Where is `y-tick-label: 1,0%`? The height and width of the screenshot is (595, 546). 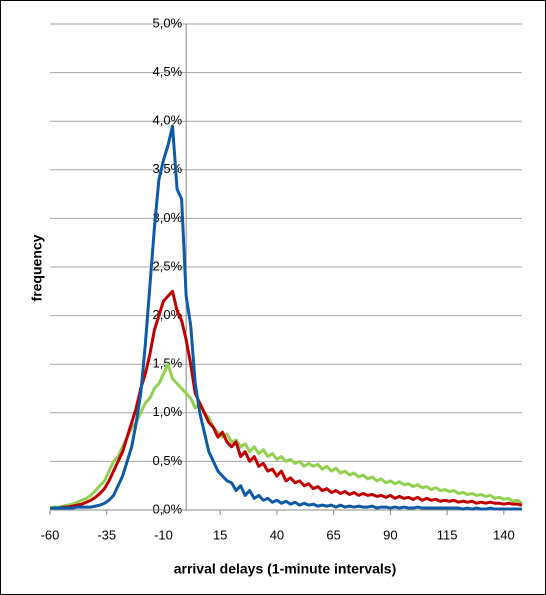
y-tick-label: 1,0% is located at coordinates (168, 411).